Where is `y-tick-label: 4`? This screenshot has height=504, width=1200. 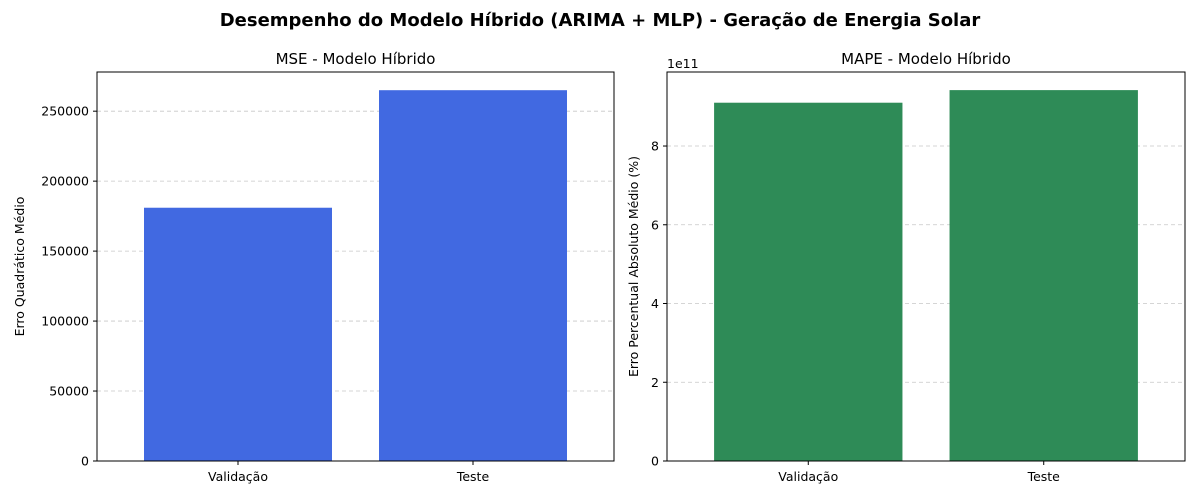 y-tick-label: 4 is located at coordinates (655, 303).